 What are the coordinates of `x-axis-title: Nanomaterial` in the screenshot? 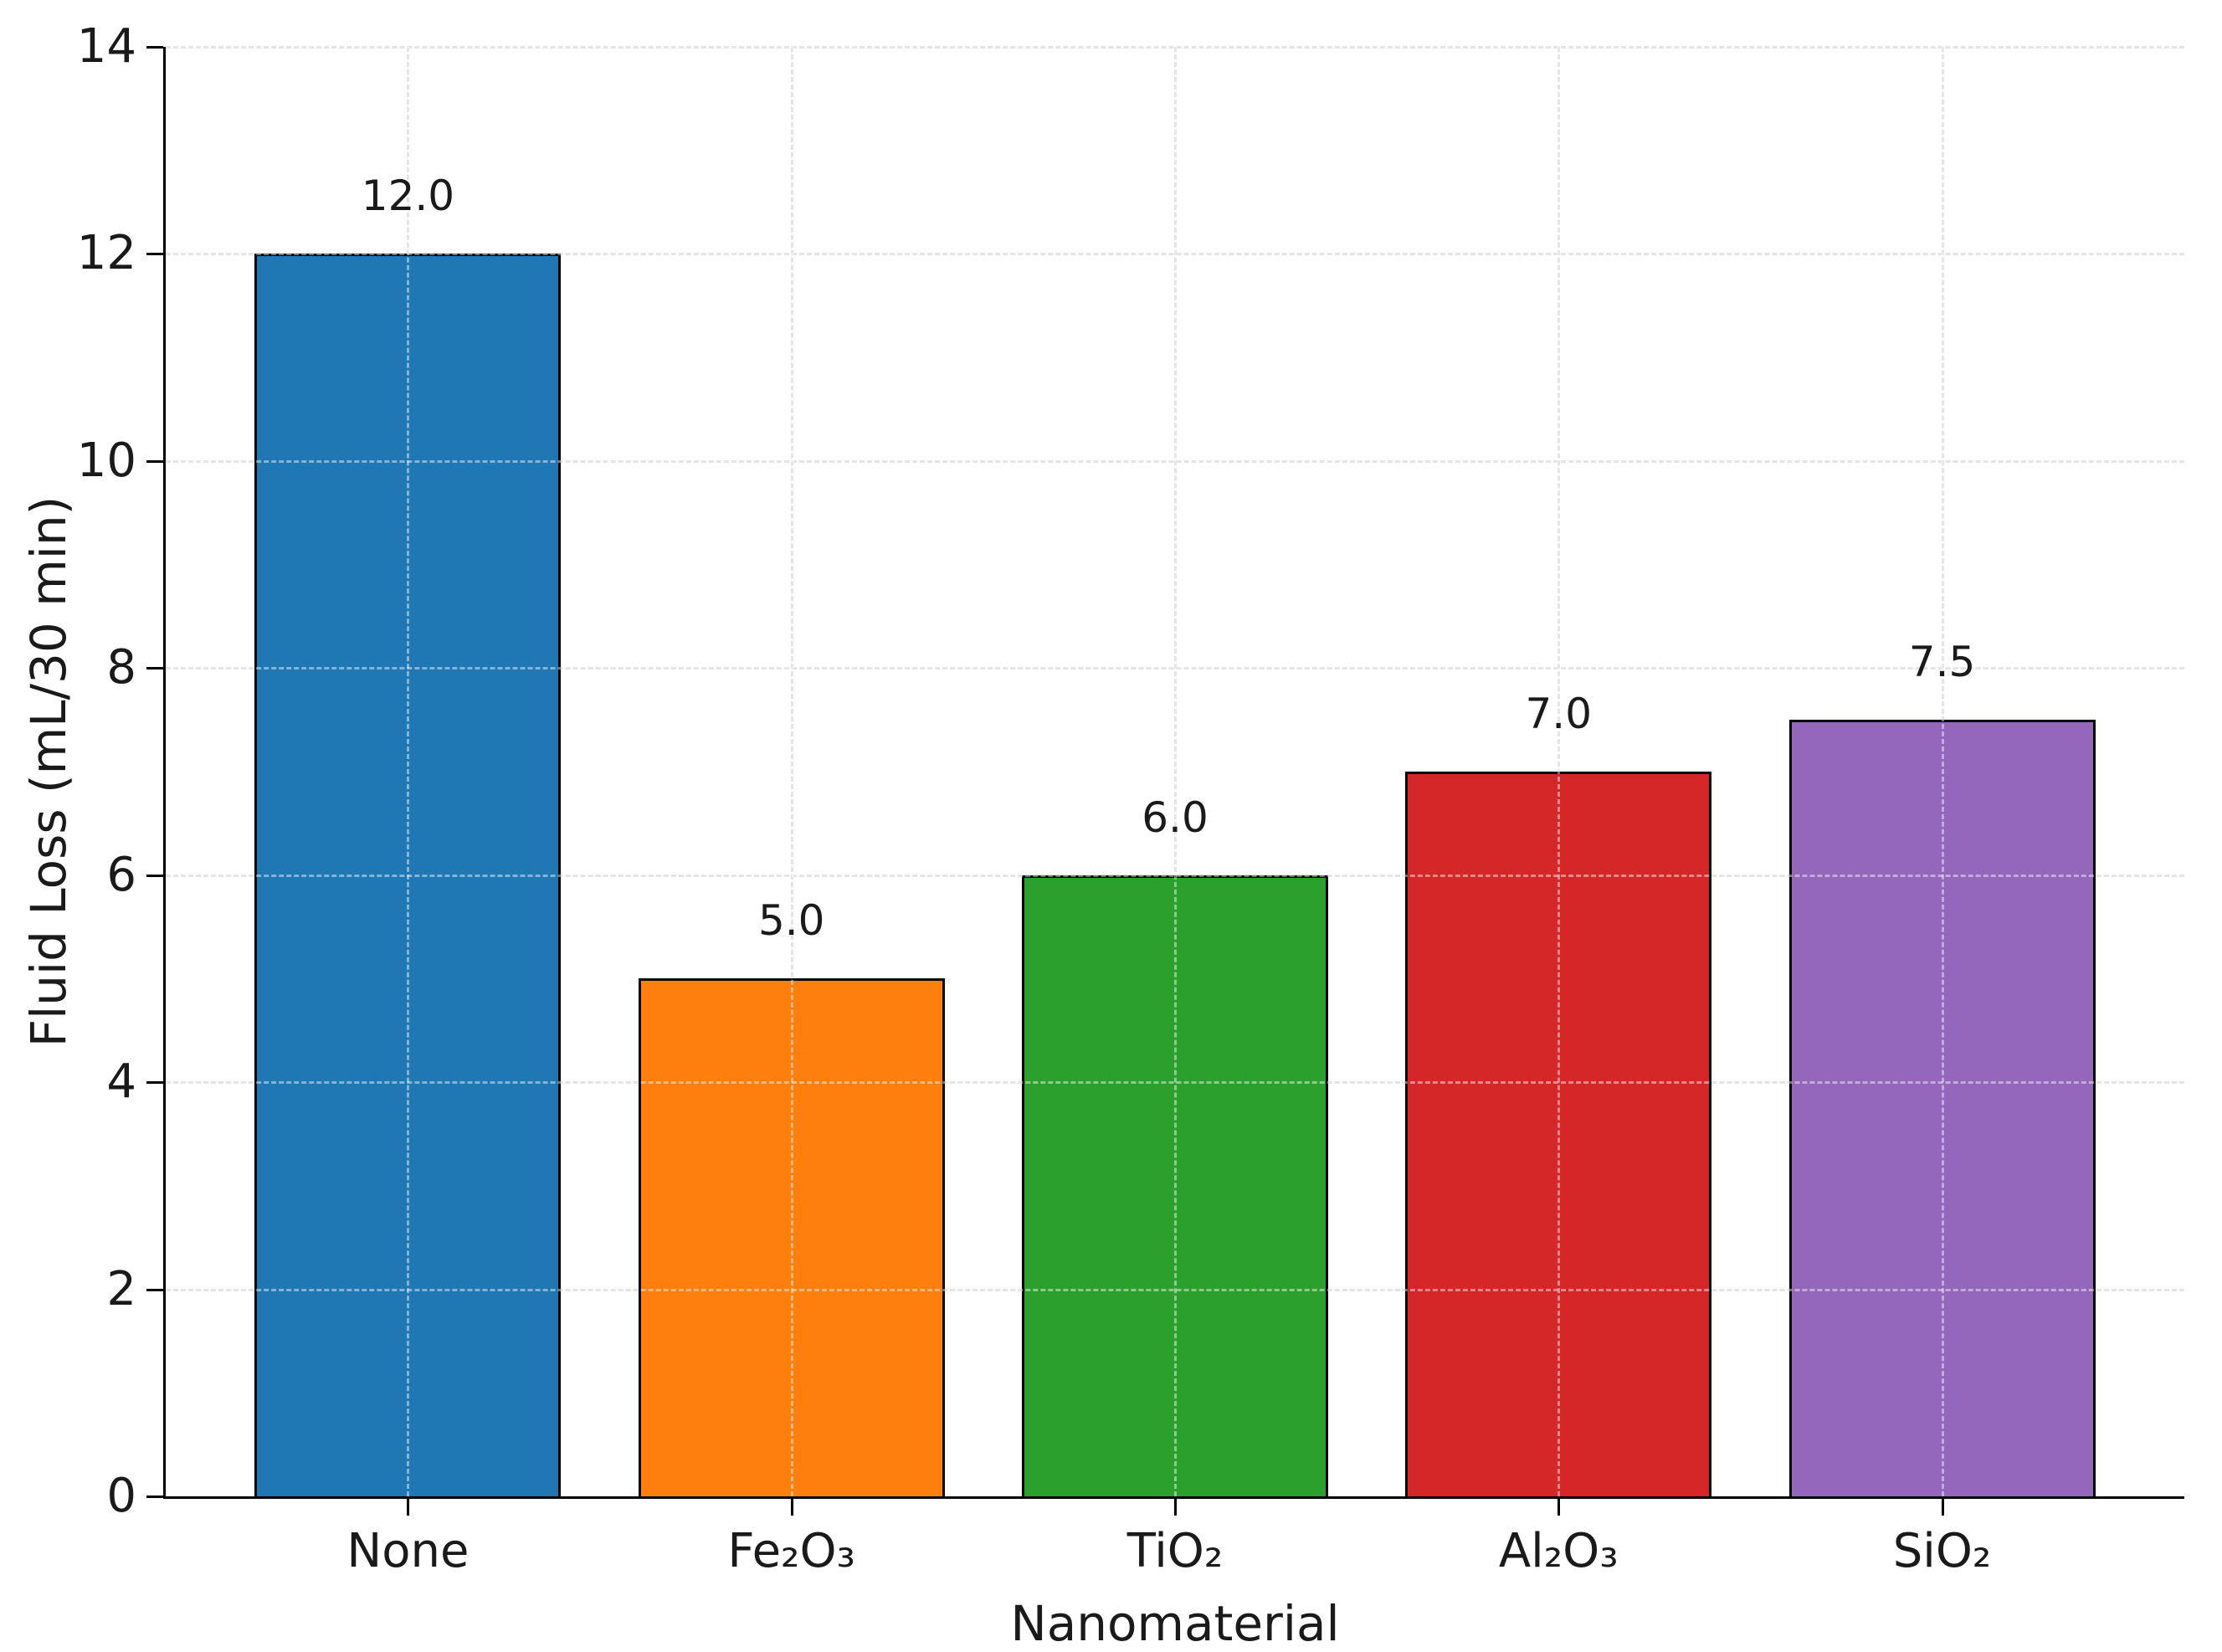 It's located at (1175, 1623).